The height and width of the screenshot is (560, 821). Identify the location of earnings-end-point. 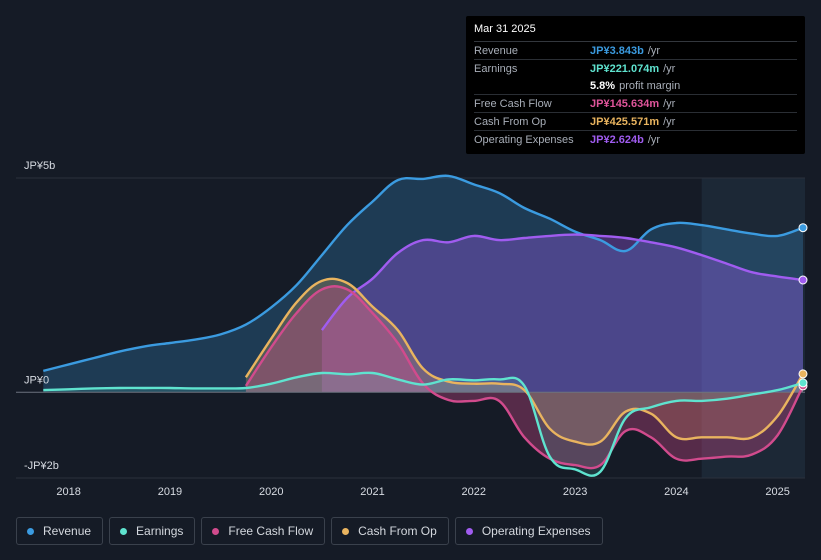
(803, 383).